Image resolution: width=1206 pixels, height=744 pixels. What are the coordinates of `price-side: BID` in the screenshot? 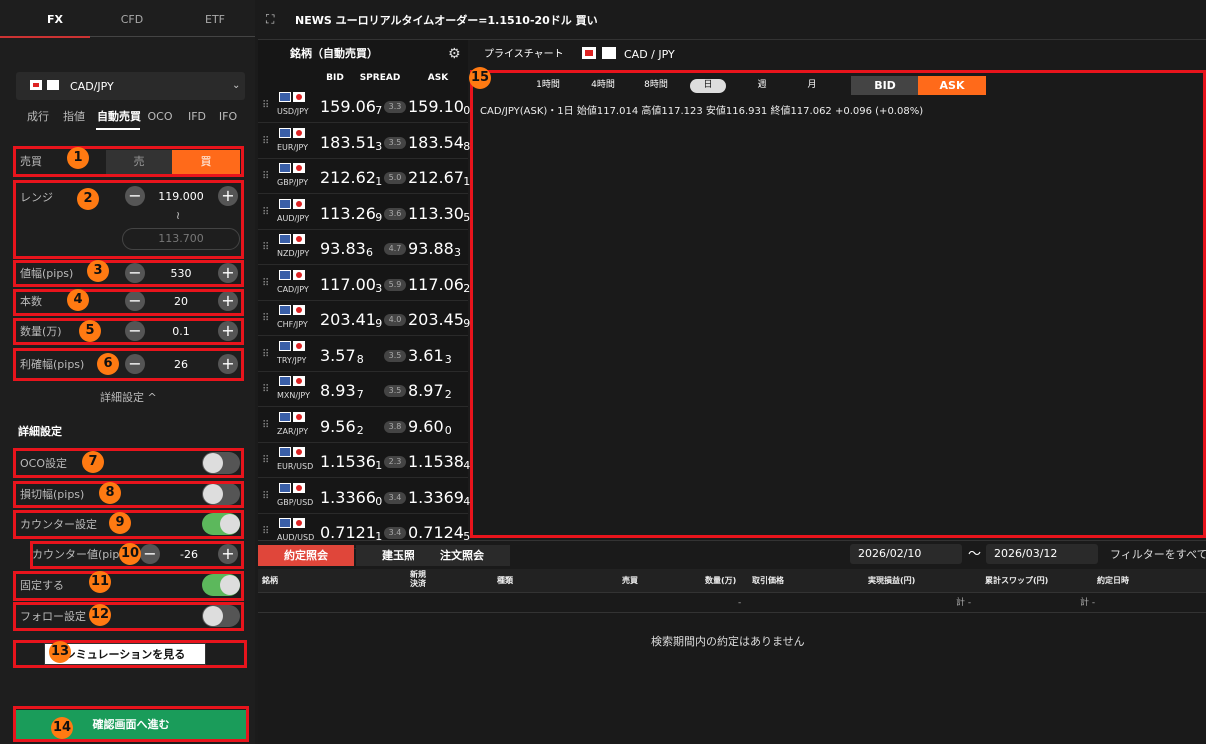 It's located at (885, 85).